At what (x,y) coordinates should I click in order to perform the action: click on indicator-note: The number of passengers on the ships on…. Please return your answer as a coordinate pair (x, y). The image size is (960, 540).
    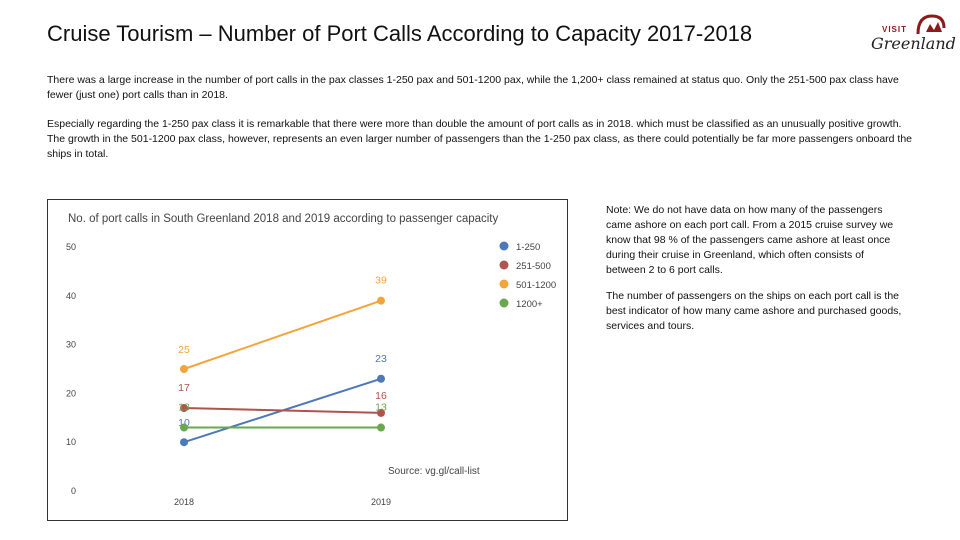
    Looking at the image, I should click on (754, 311).